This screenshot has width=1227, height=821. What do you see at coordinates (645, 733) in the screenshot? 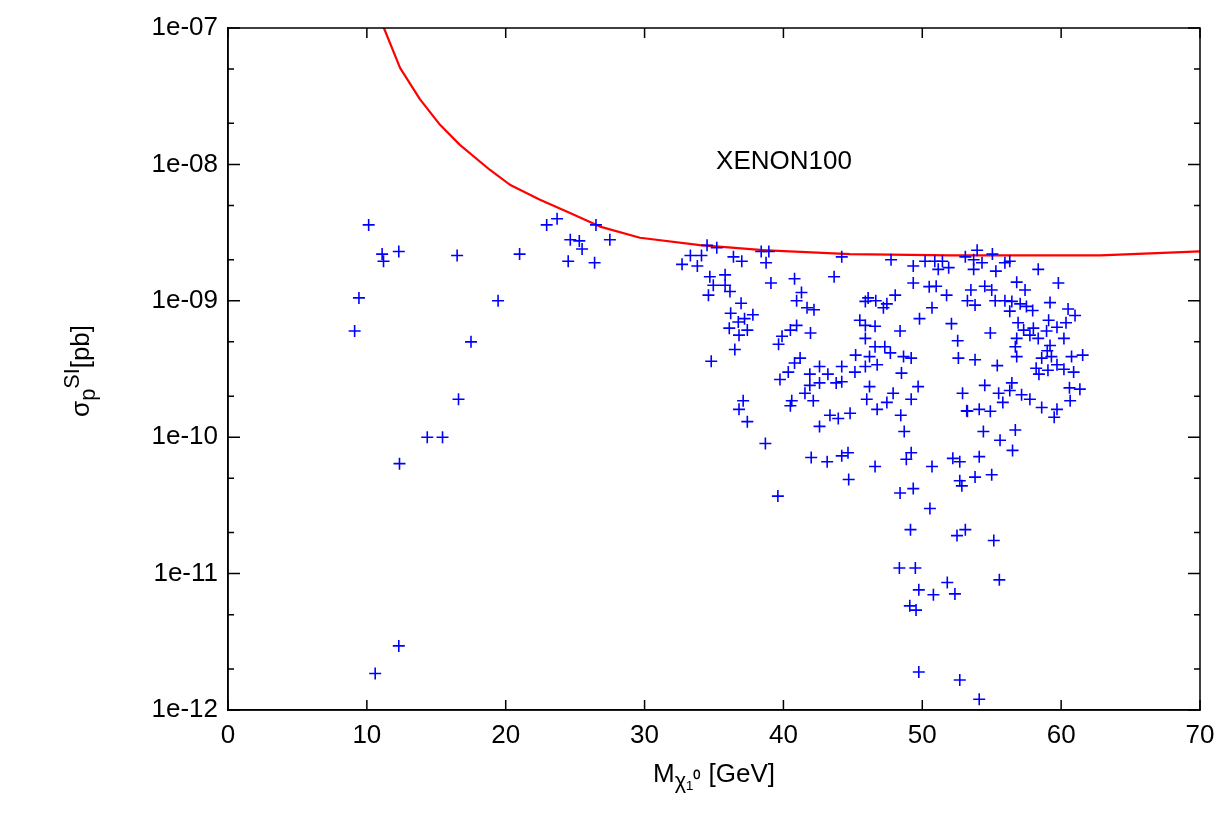
I see `x-tick-label: 30` at bounding box center [645, 733].